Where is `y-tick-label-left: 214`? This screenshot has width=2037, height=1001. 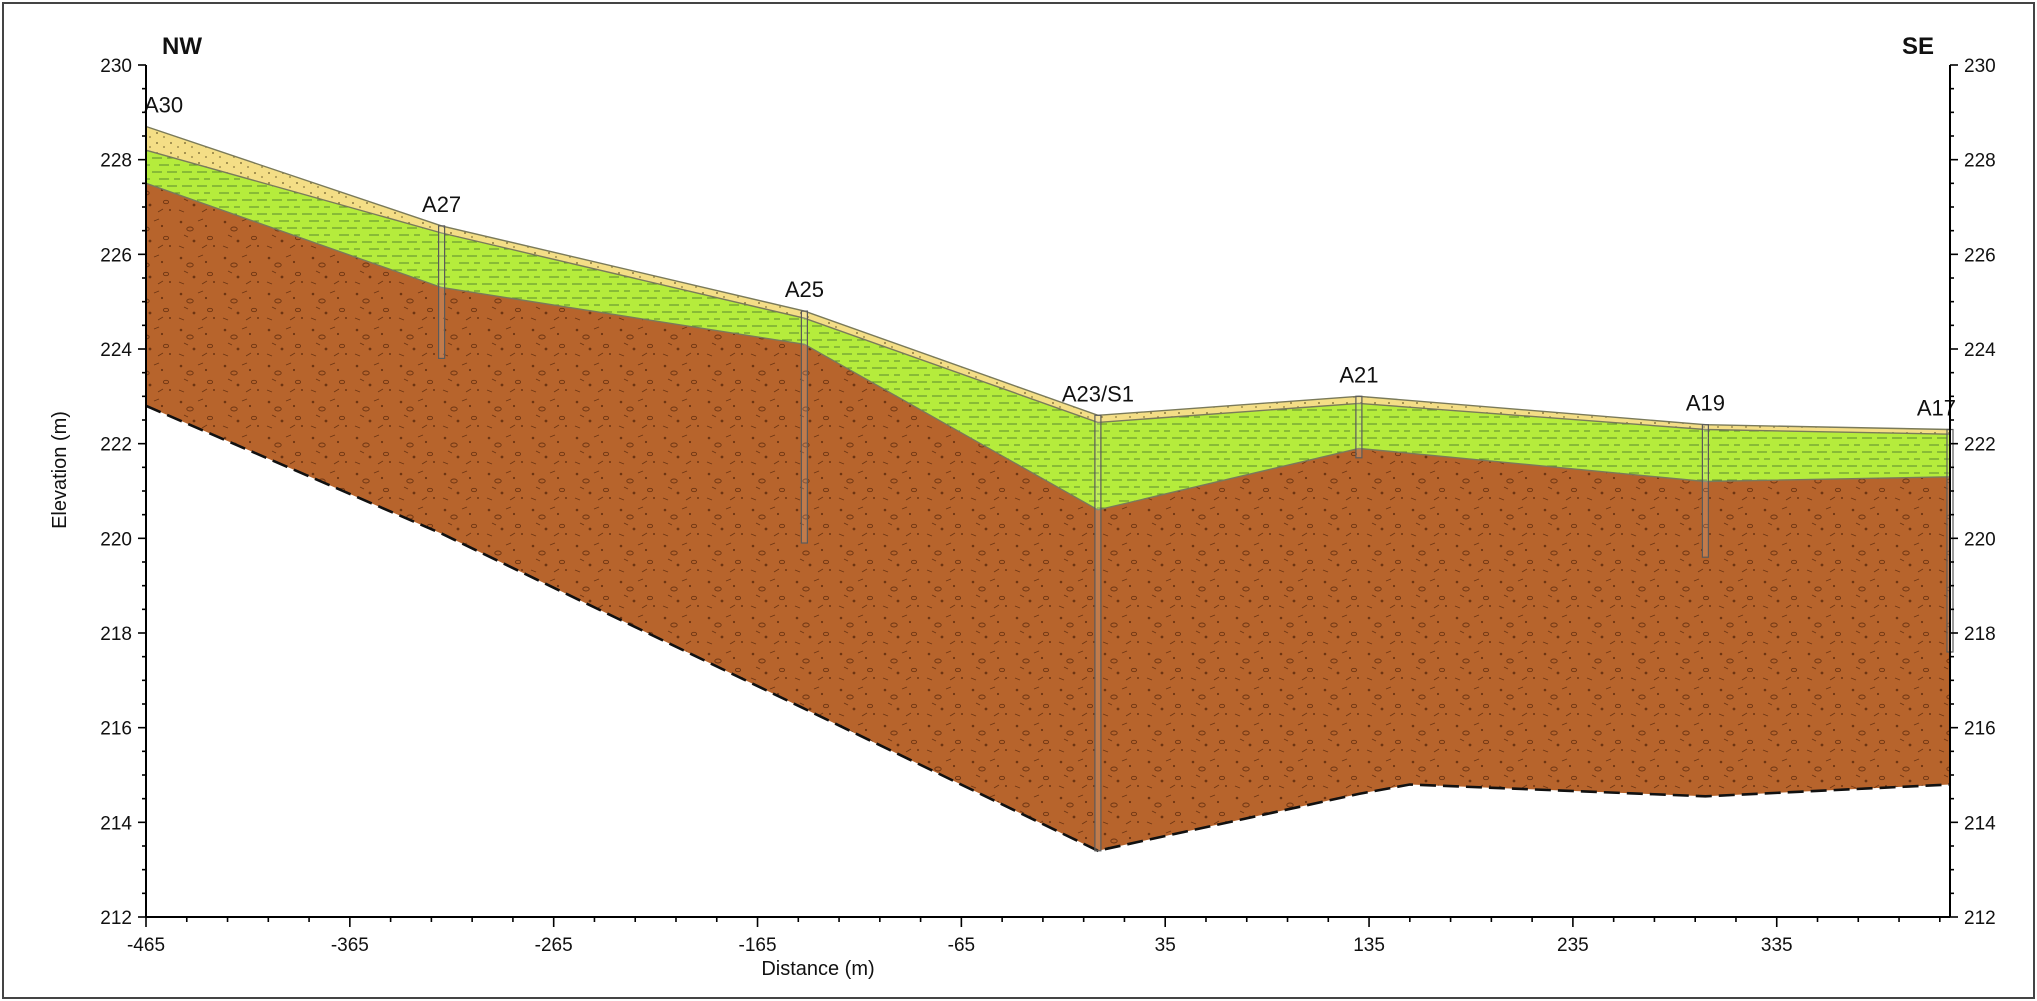
y-tick-label-left: 214 is located at coordinates (116, 823).